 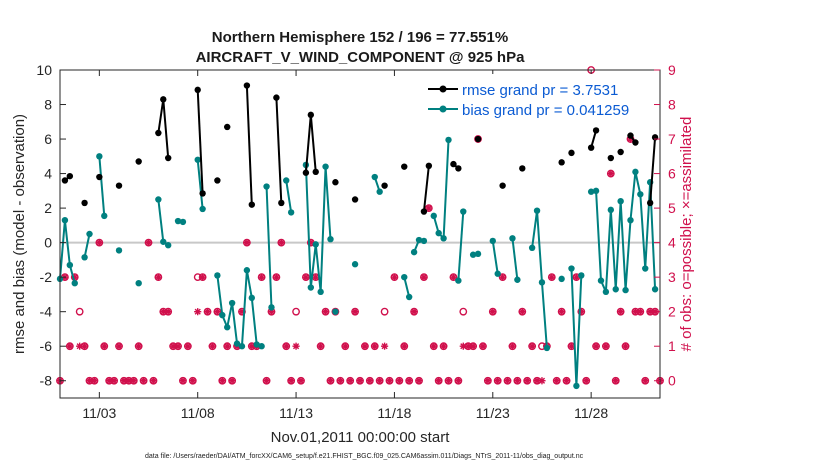 What do you see at coordinates (591, 413) in the screenshot?
I see `x-tick-label: 11/28` at bounding box center [591, 413].